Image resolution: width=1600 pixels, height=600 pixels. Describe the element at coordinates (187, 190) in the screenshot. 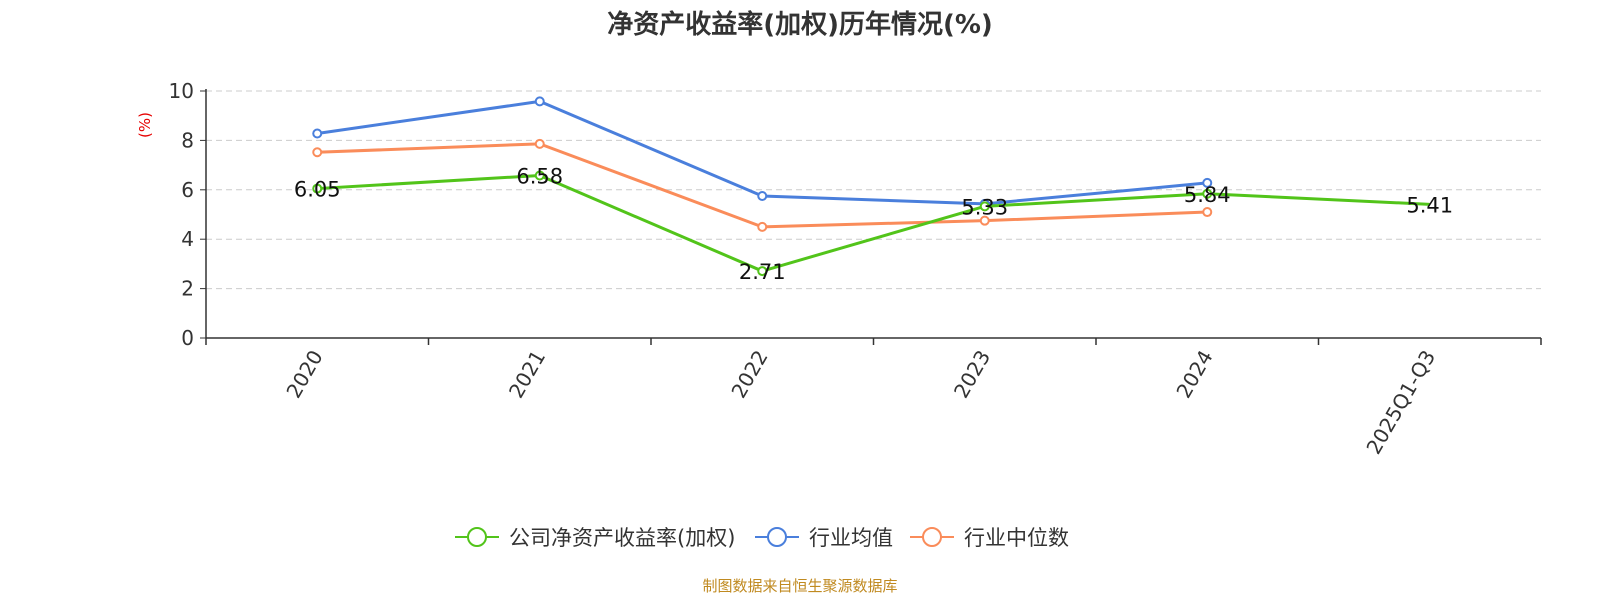

I see `y-tick-label: 6` at that location.